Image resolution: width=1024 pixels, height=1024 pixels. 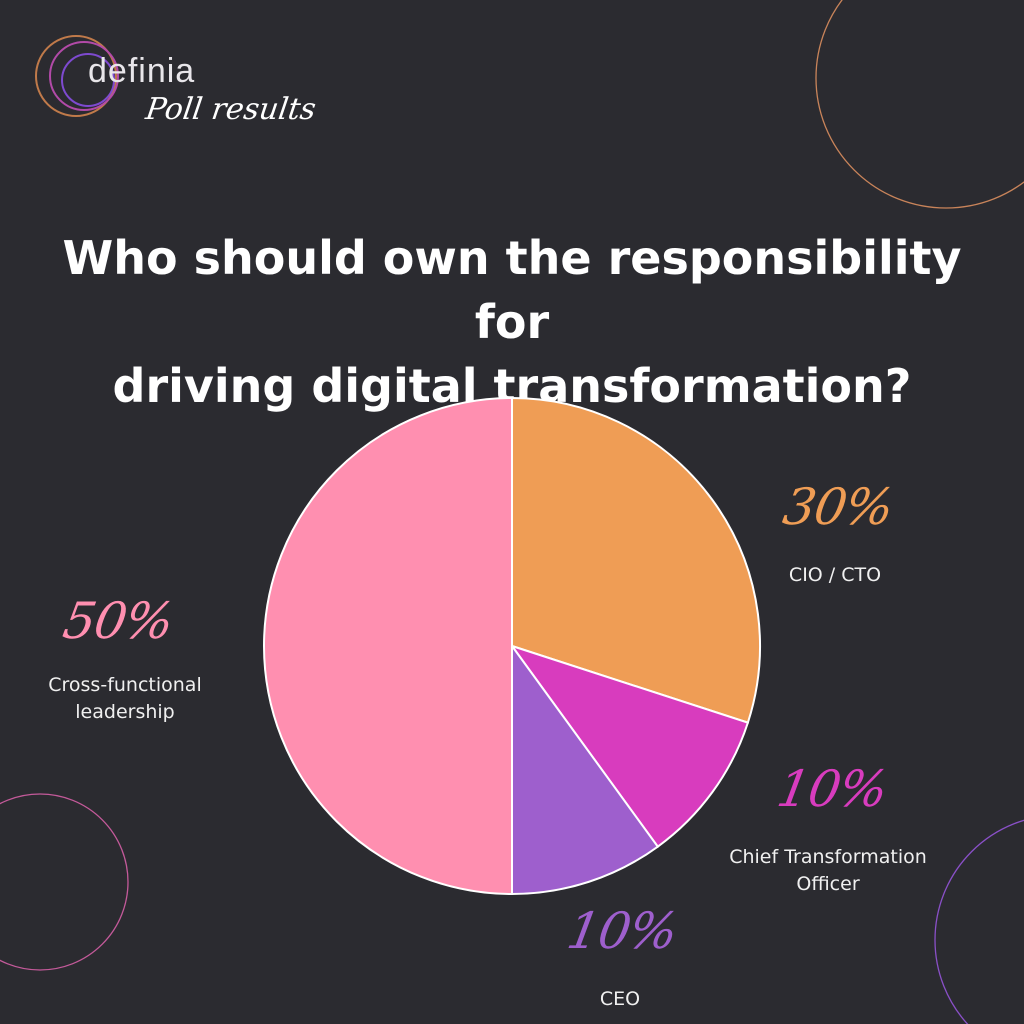 What do you see at coordinates (838, 507) in the screenshot?
I see `pct-label-cio: 30%` at bounding box center [838, 507].